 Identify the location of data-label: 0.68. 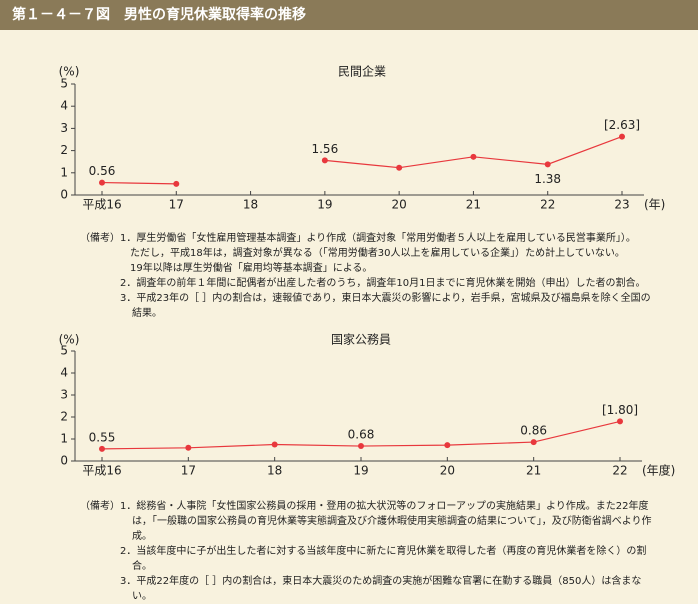
(361, 435).